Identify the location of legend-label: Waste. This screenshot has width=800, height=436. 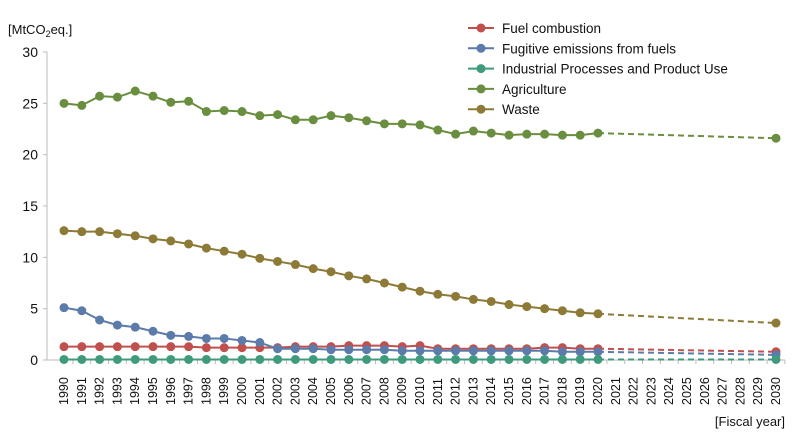
(521, 109).